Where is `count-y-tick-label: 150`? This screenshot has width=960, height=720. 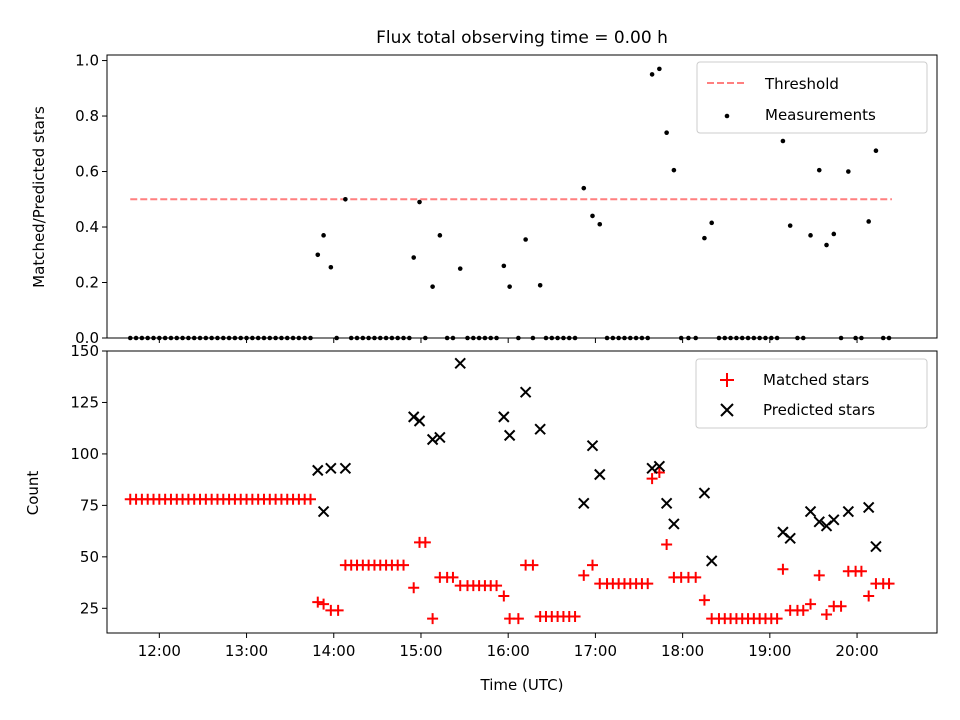 count-y-tick-label: 150 is located at coordinates (84, 351).